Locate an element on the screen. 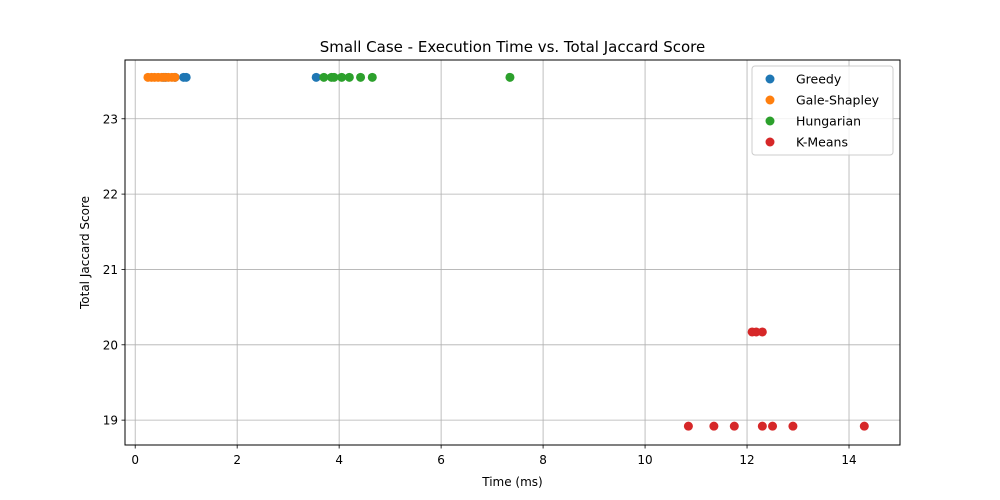  legend-label: Hungarian is located at coordinates (828, 121).